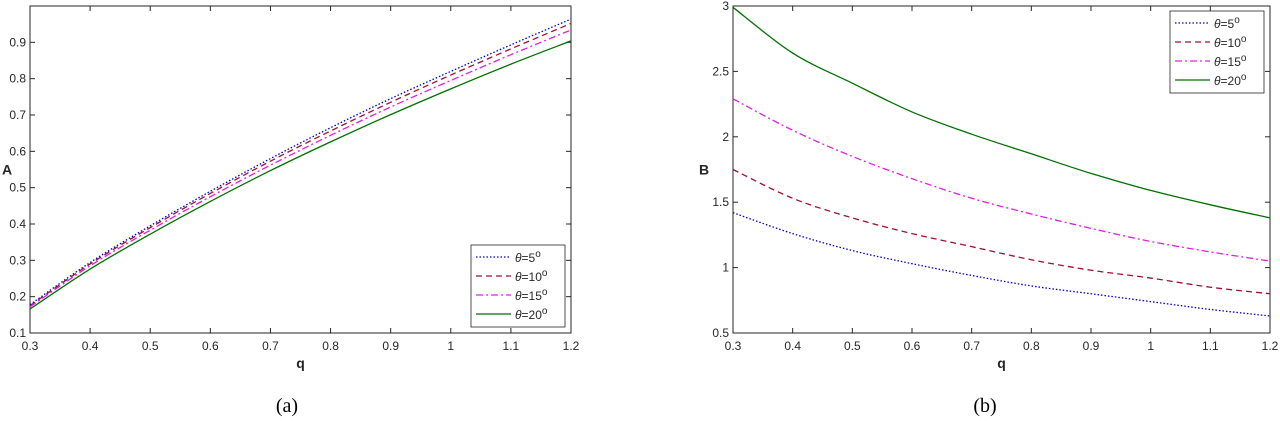 This screenshot has height=421, width=1280. Describe the element at coordinates (17, 115) in the screenshot. I see `y-tick-label: 0.7` at that location.